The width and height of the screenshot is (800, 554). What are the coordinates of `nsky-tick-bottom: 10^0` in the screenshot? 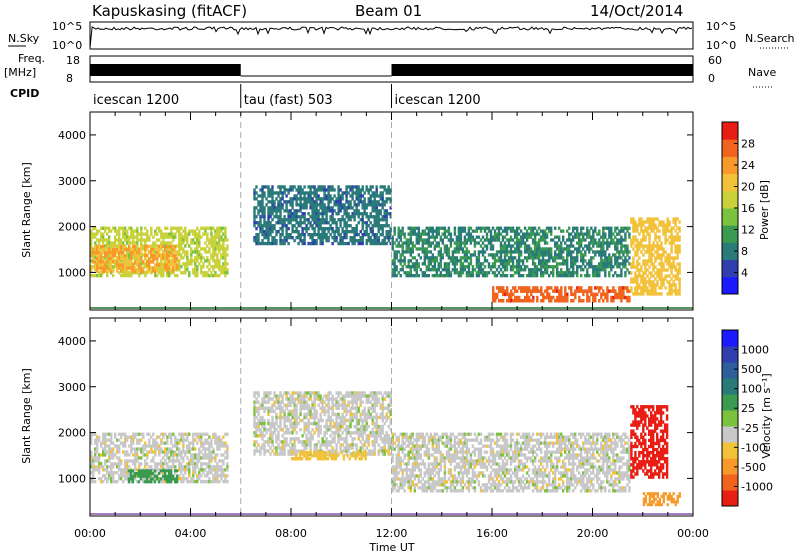 It's located at (67, 45).